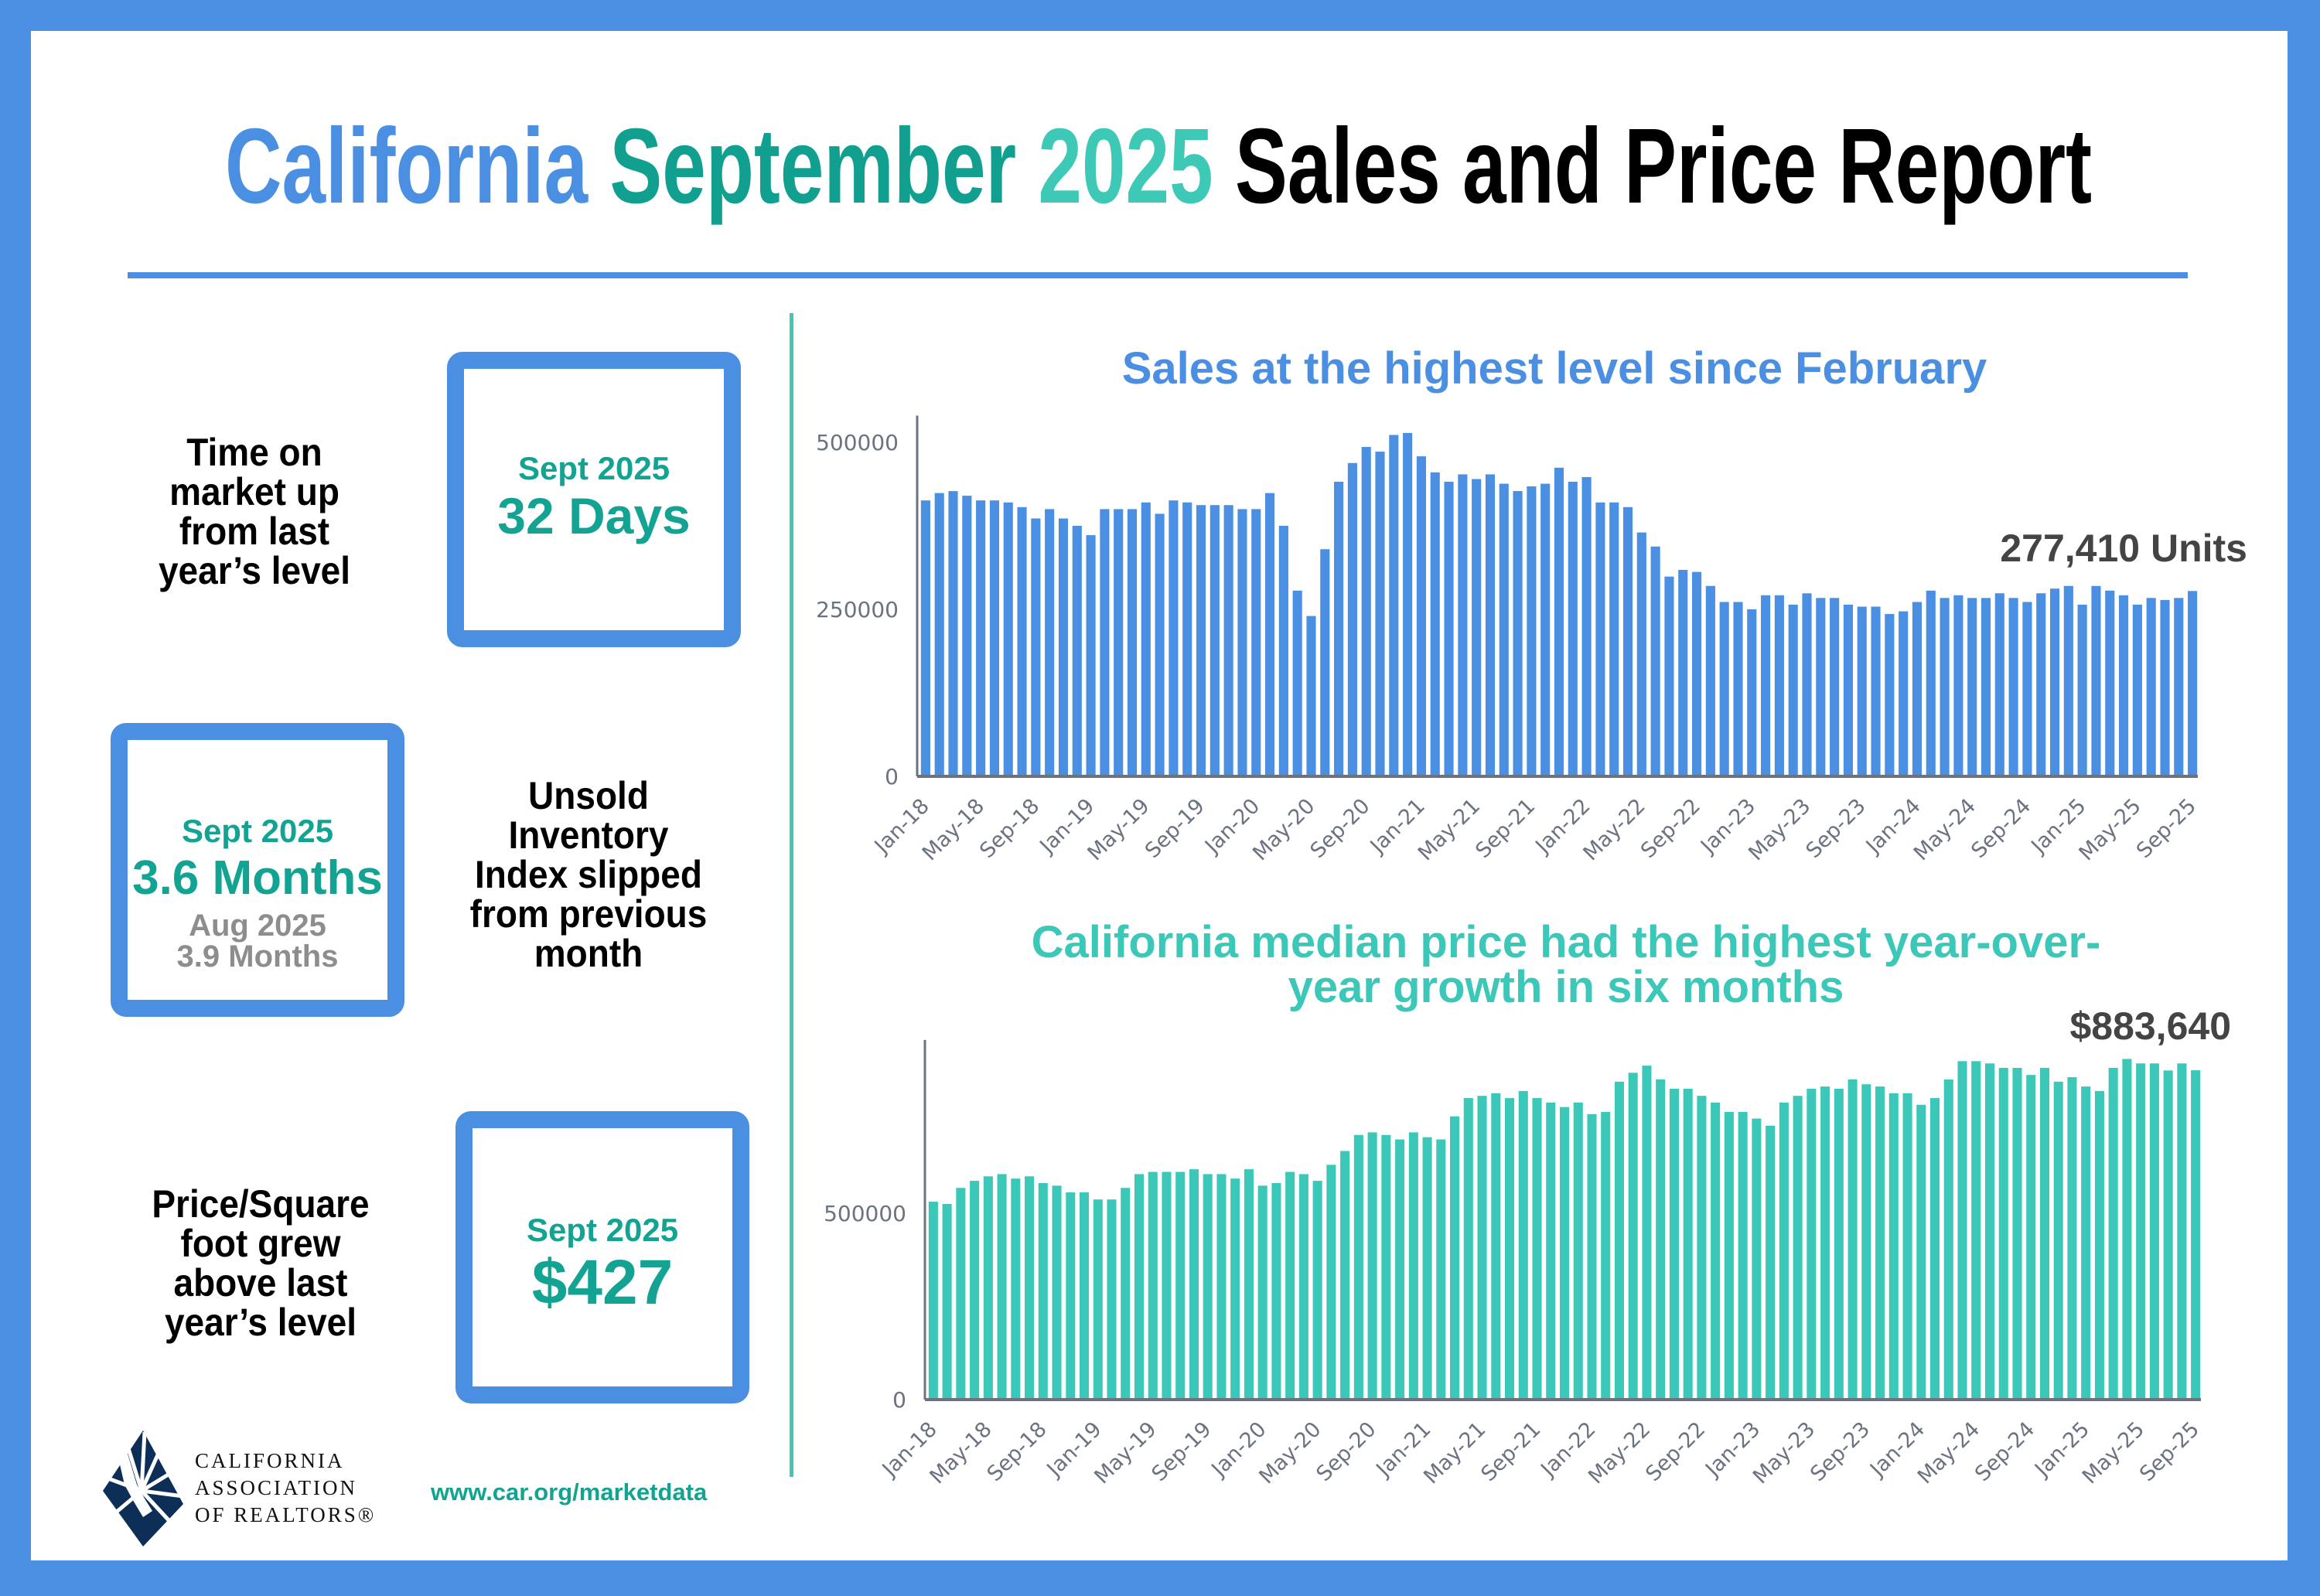 The width and height of the screenshot is (2320, 1596). I want to click on logo-line: CALIFORNIA, so click(270, 1460).